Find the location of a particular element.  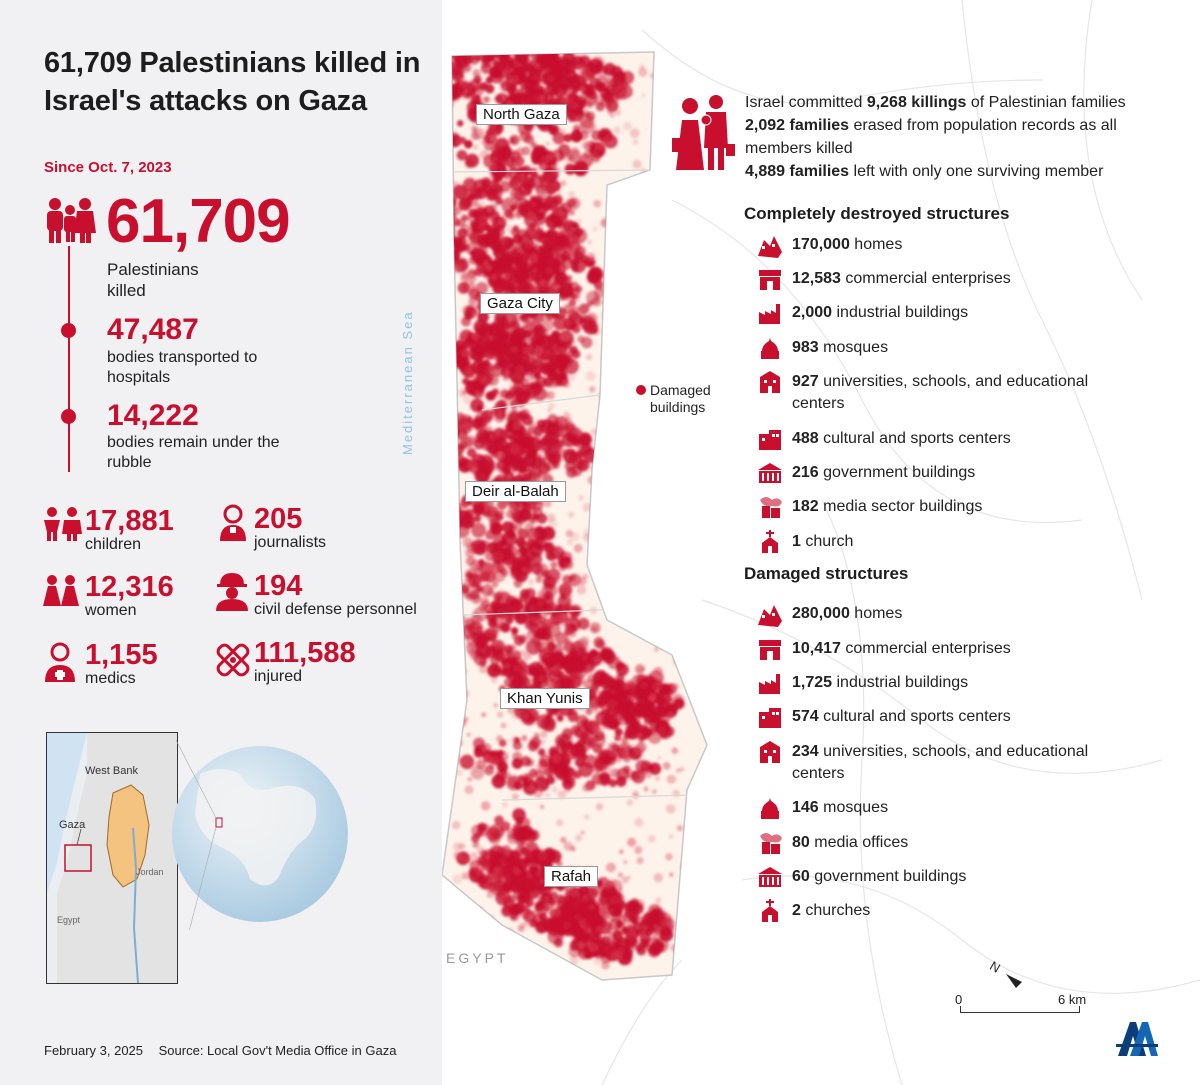

sea-label: Mediterranean Sea is located at coordinates (407, 382).